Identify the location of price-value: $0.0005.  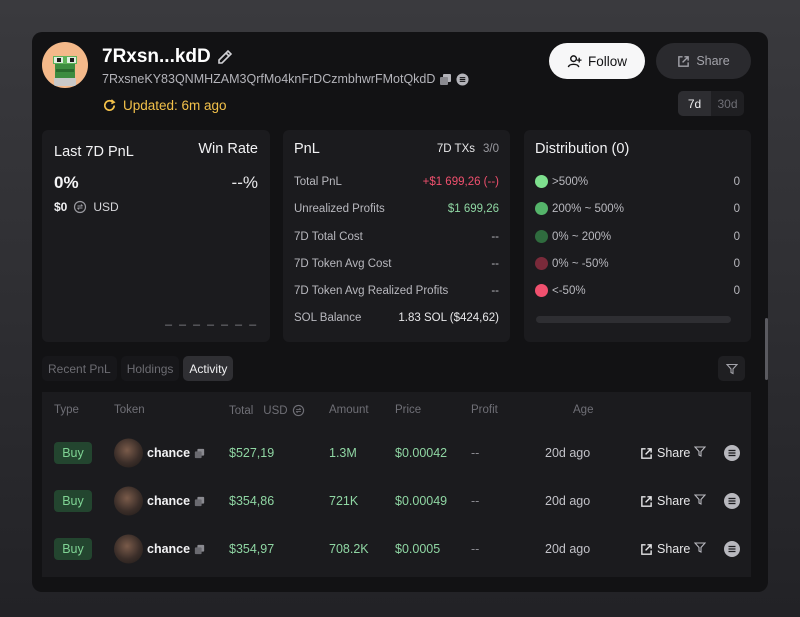
(418, 549).